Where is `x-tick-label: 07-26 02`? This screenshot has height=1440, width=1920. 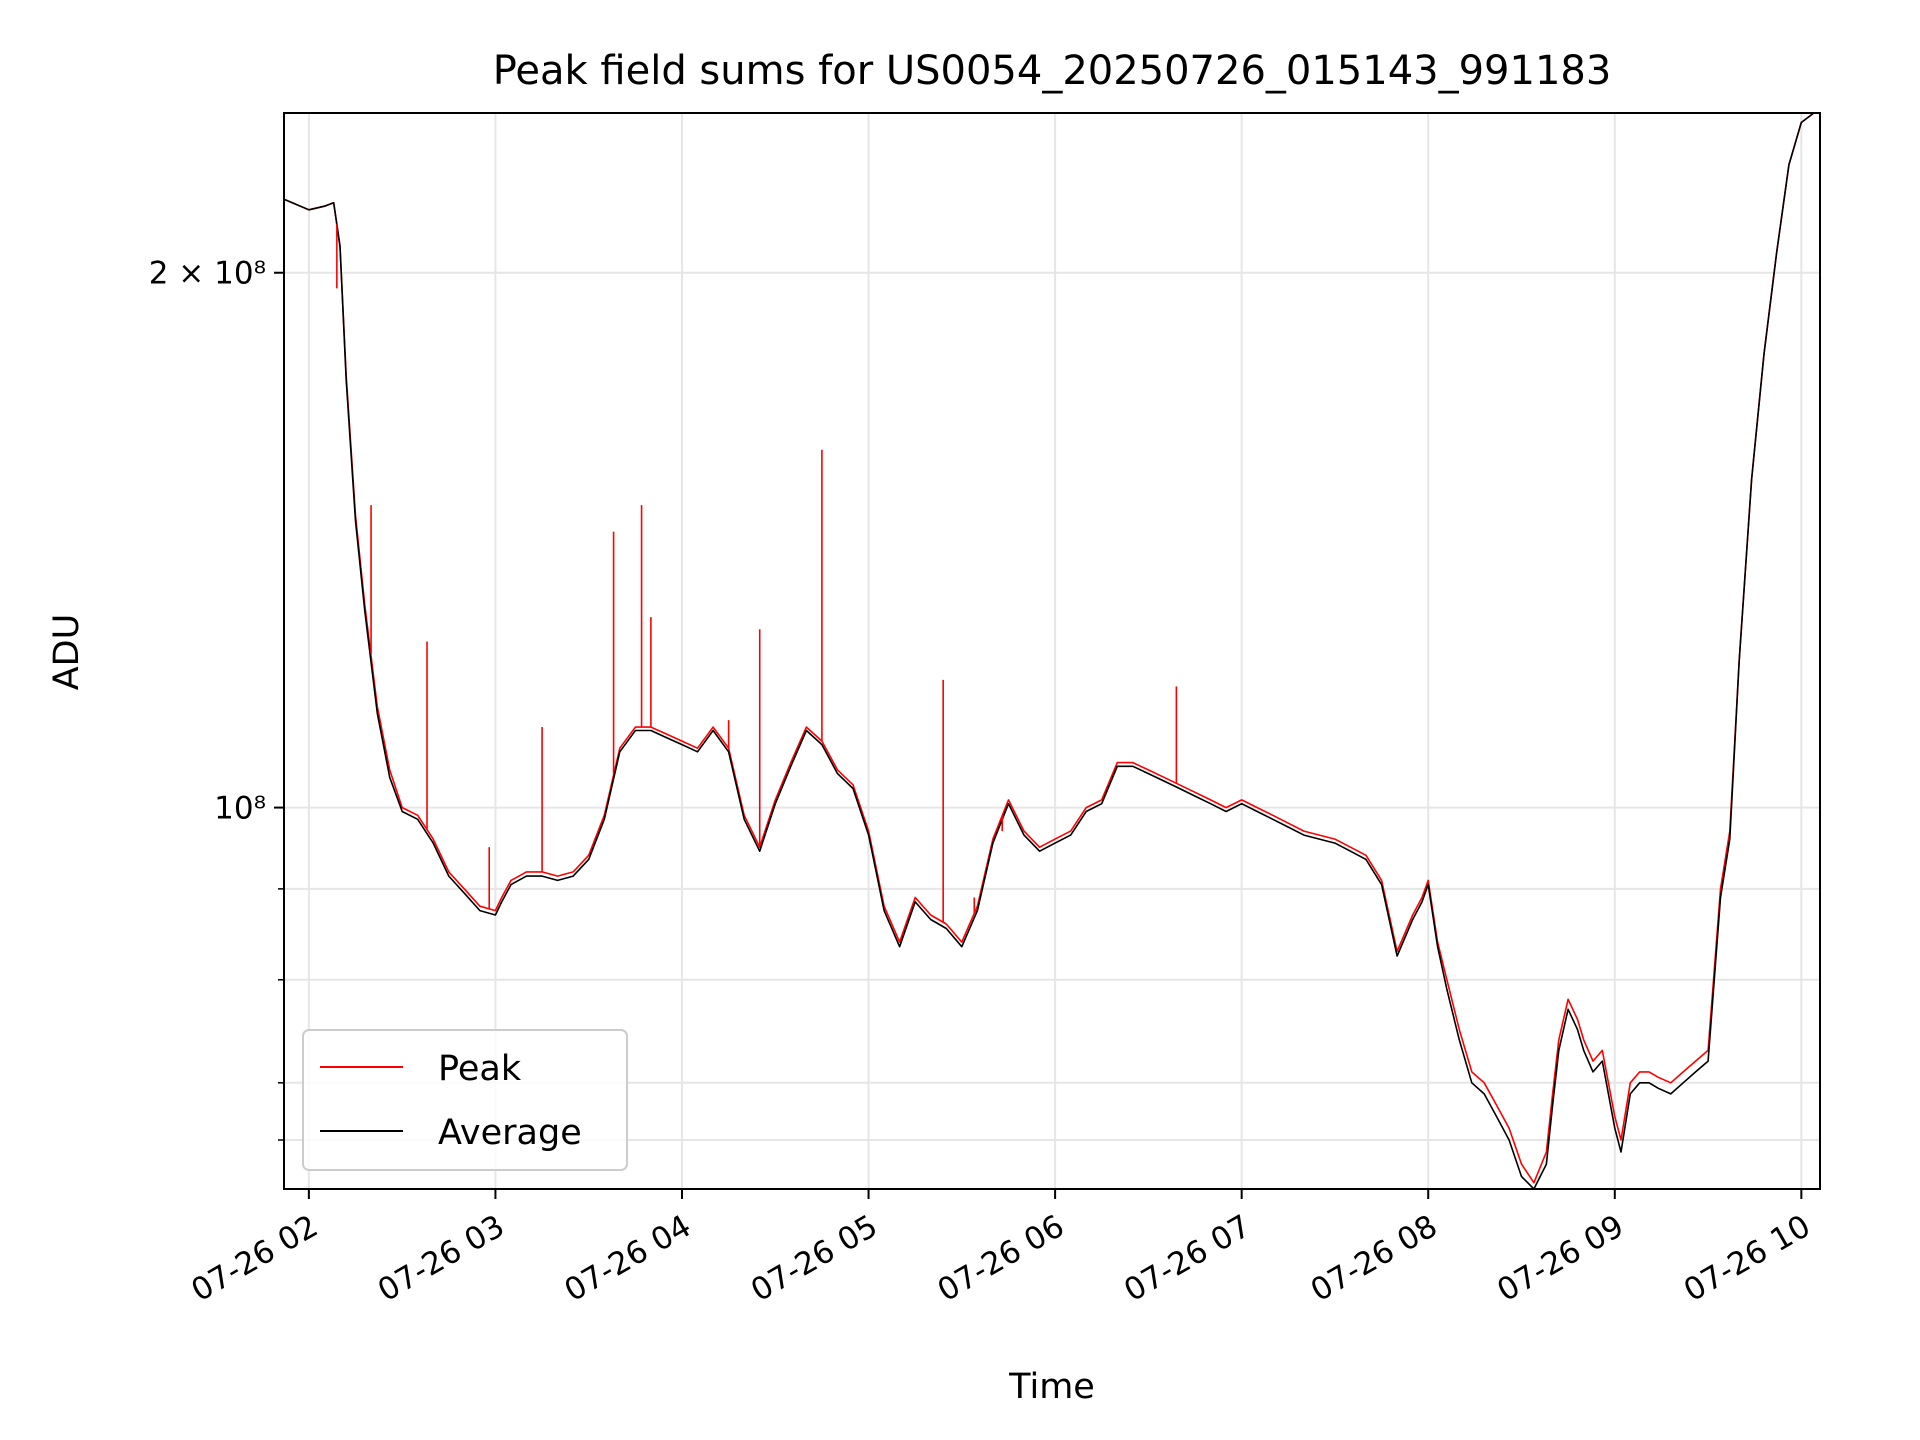 x-tick-label: 07-26 02 is located at coordinates (254, 1258).